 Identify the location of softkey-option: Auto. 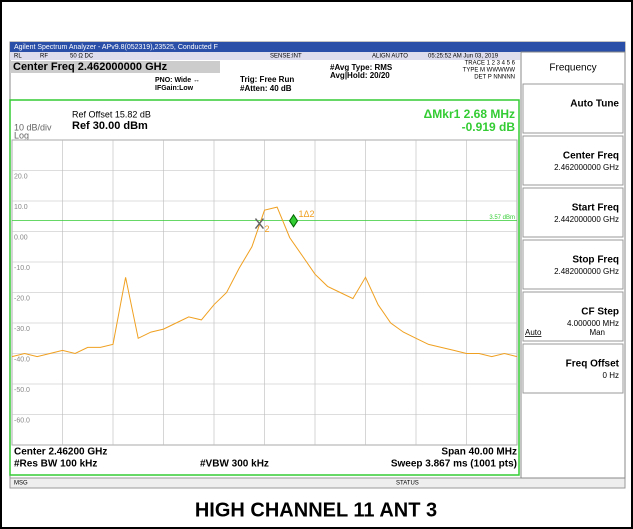
(533, 332).